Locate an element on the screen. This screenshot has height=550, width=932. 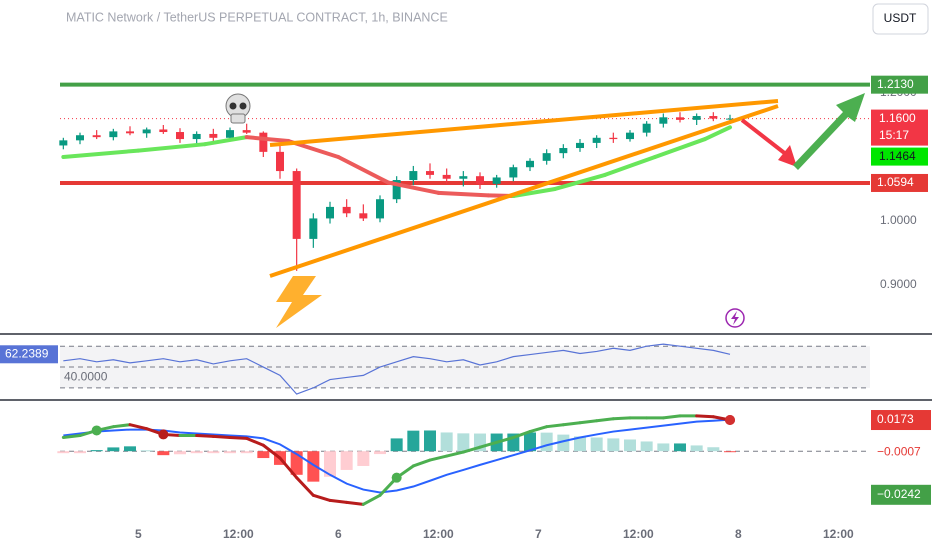
ma-label: 1.1464 is located at coordinates (897, 156).